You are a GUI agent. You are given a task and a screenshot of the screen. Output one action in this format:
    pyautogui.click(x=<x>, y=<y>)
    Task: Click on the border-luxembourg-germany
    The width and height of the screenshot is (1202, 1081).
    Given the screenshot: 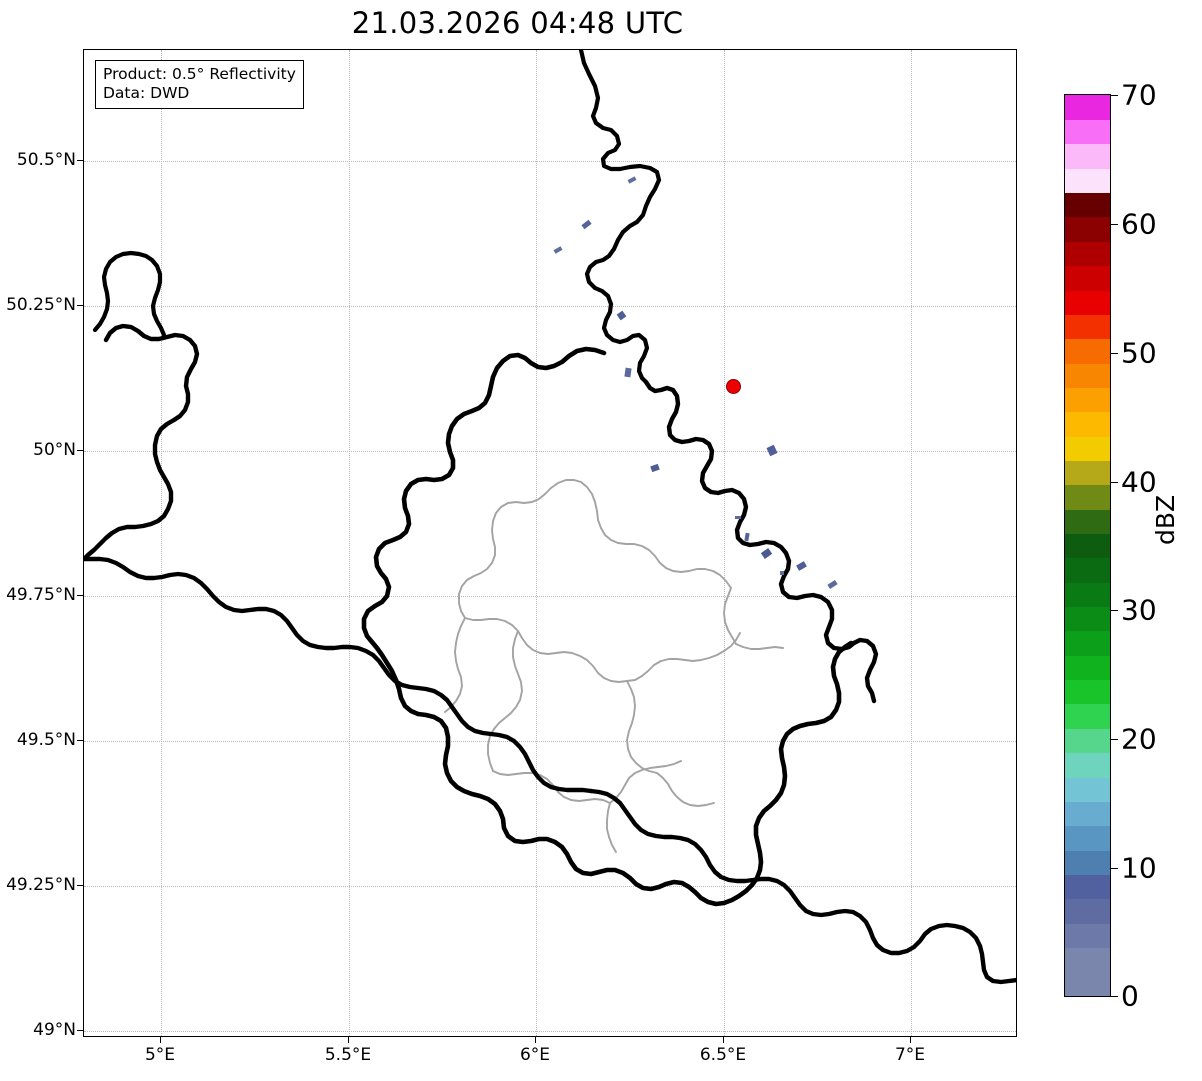 What is the action you would take?
    pyautogui.click(x=750, y=515)
    